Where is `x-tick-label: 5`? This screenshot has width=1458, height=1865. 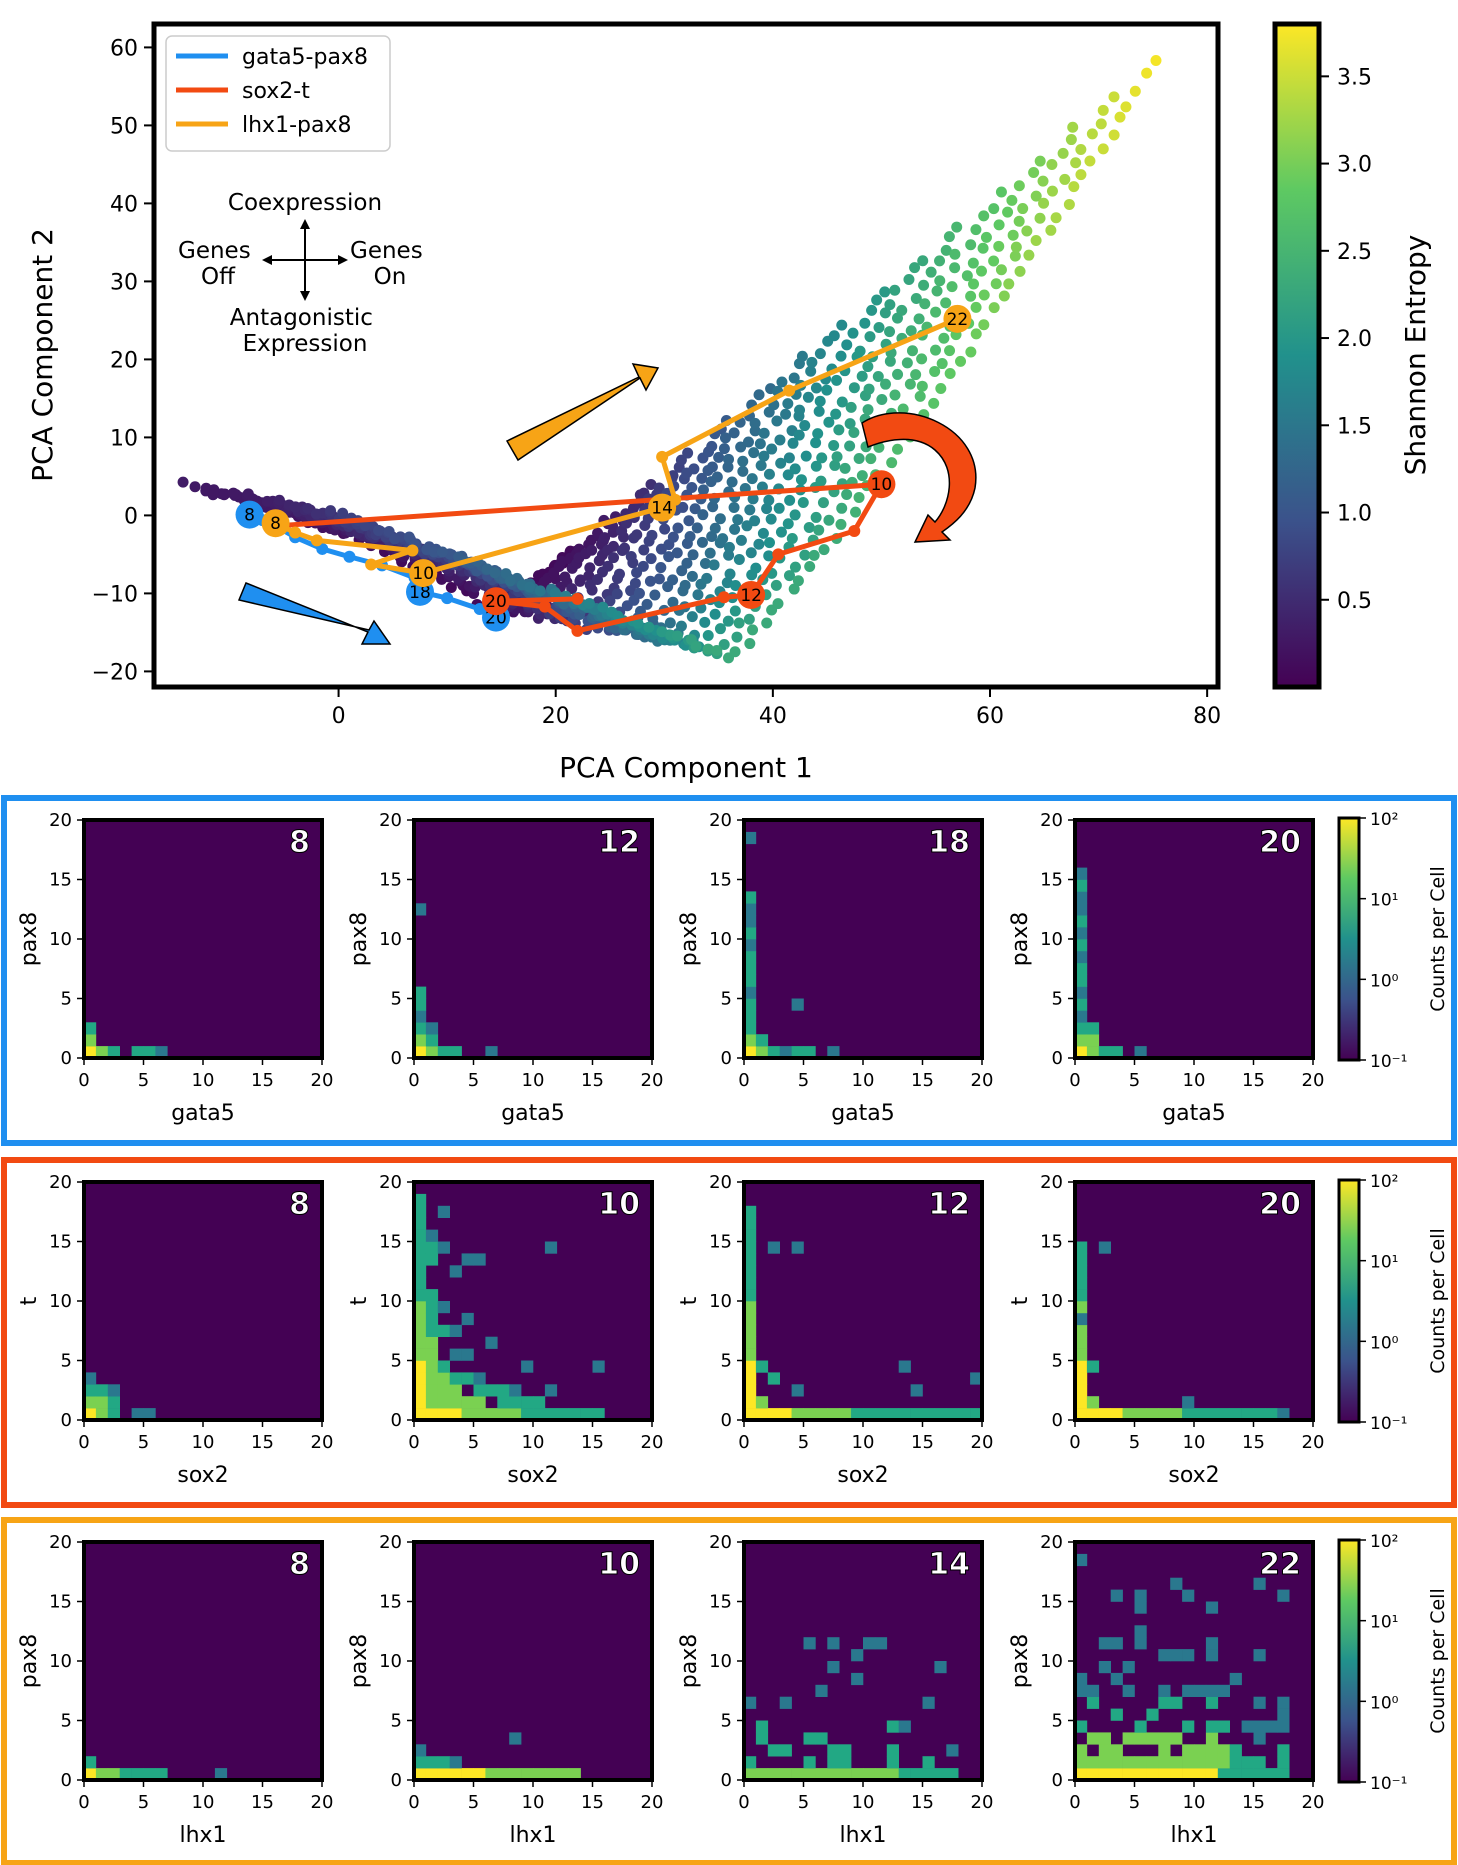 x-tick-label: 5 is located at coordinates (473, 1802).